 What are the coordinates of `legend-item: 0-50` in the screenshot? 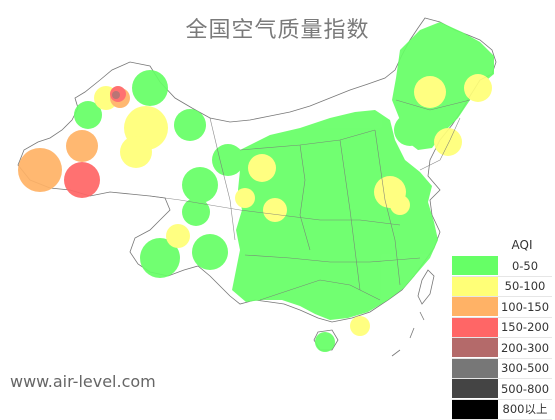 It's located at (502, 266).